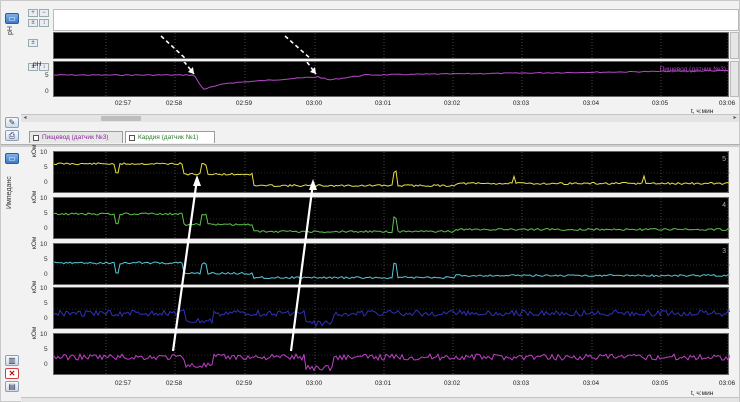 The image size is (740, 402). I want to click on impedance-plot-ch5: 5, so click(391, 172).